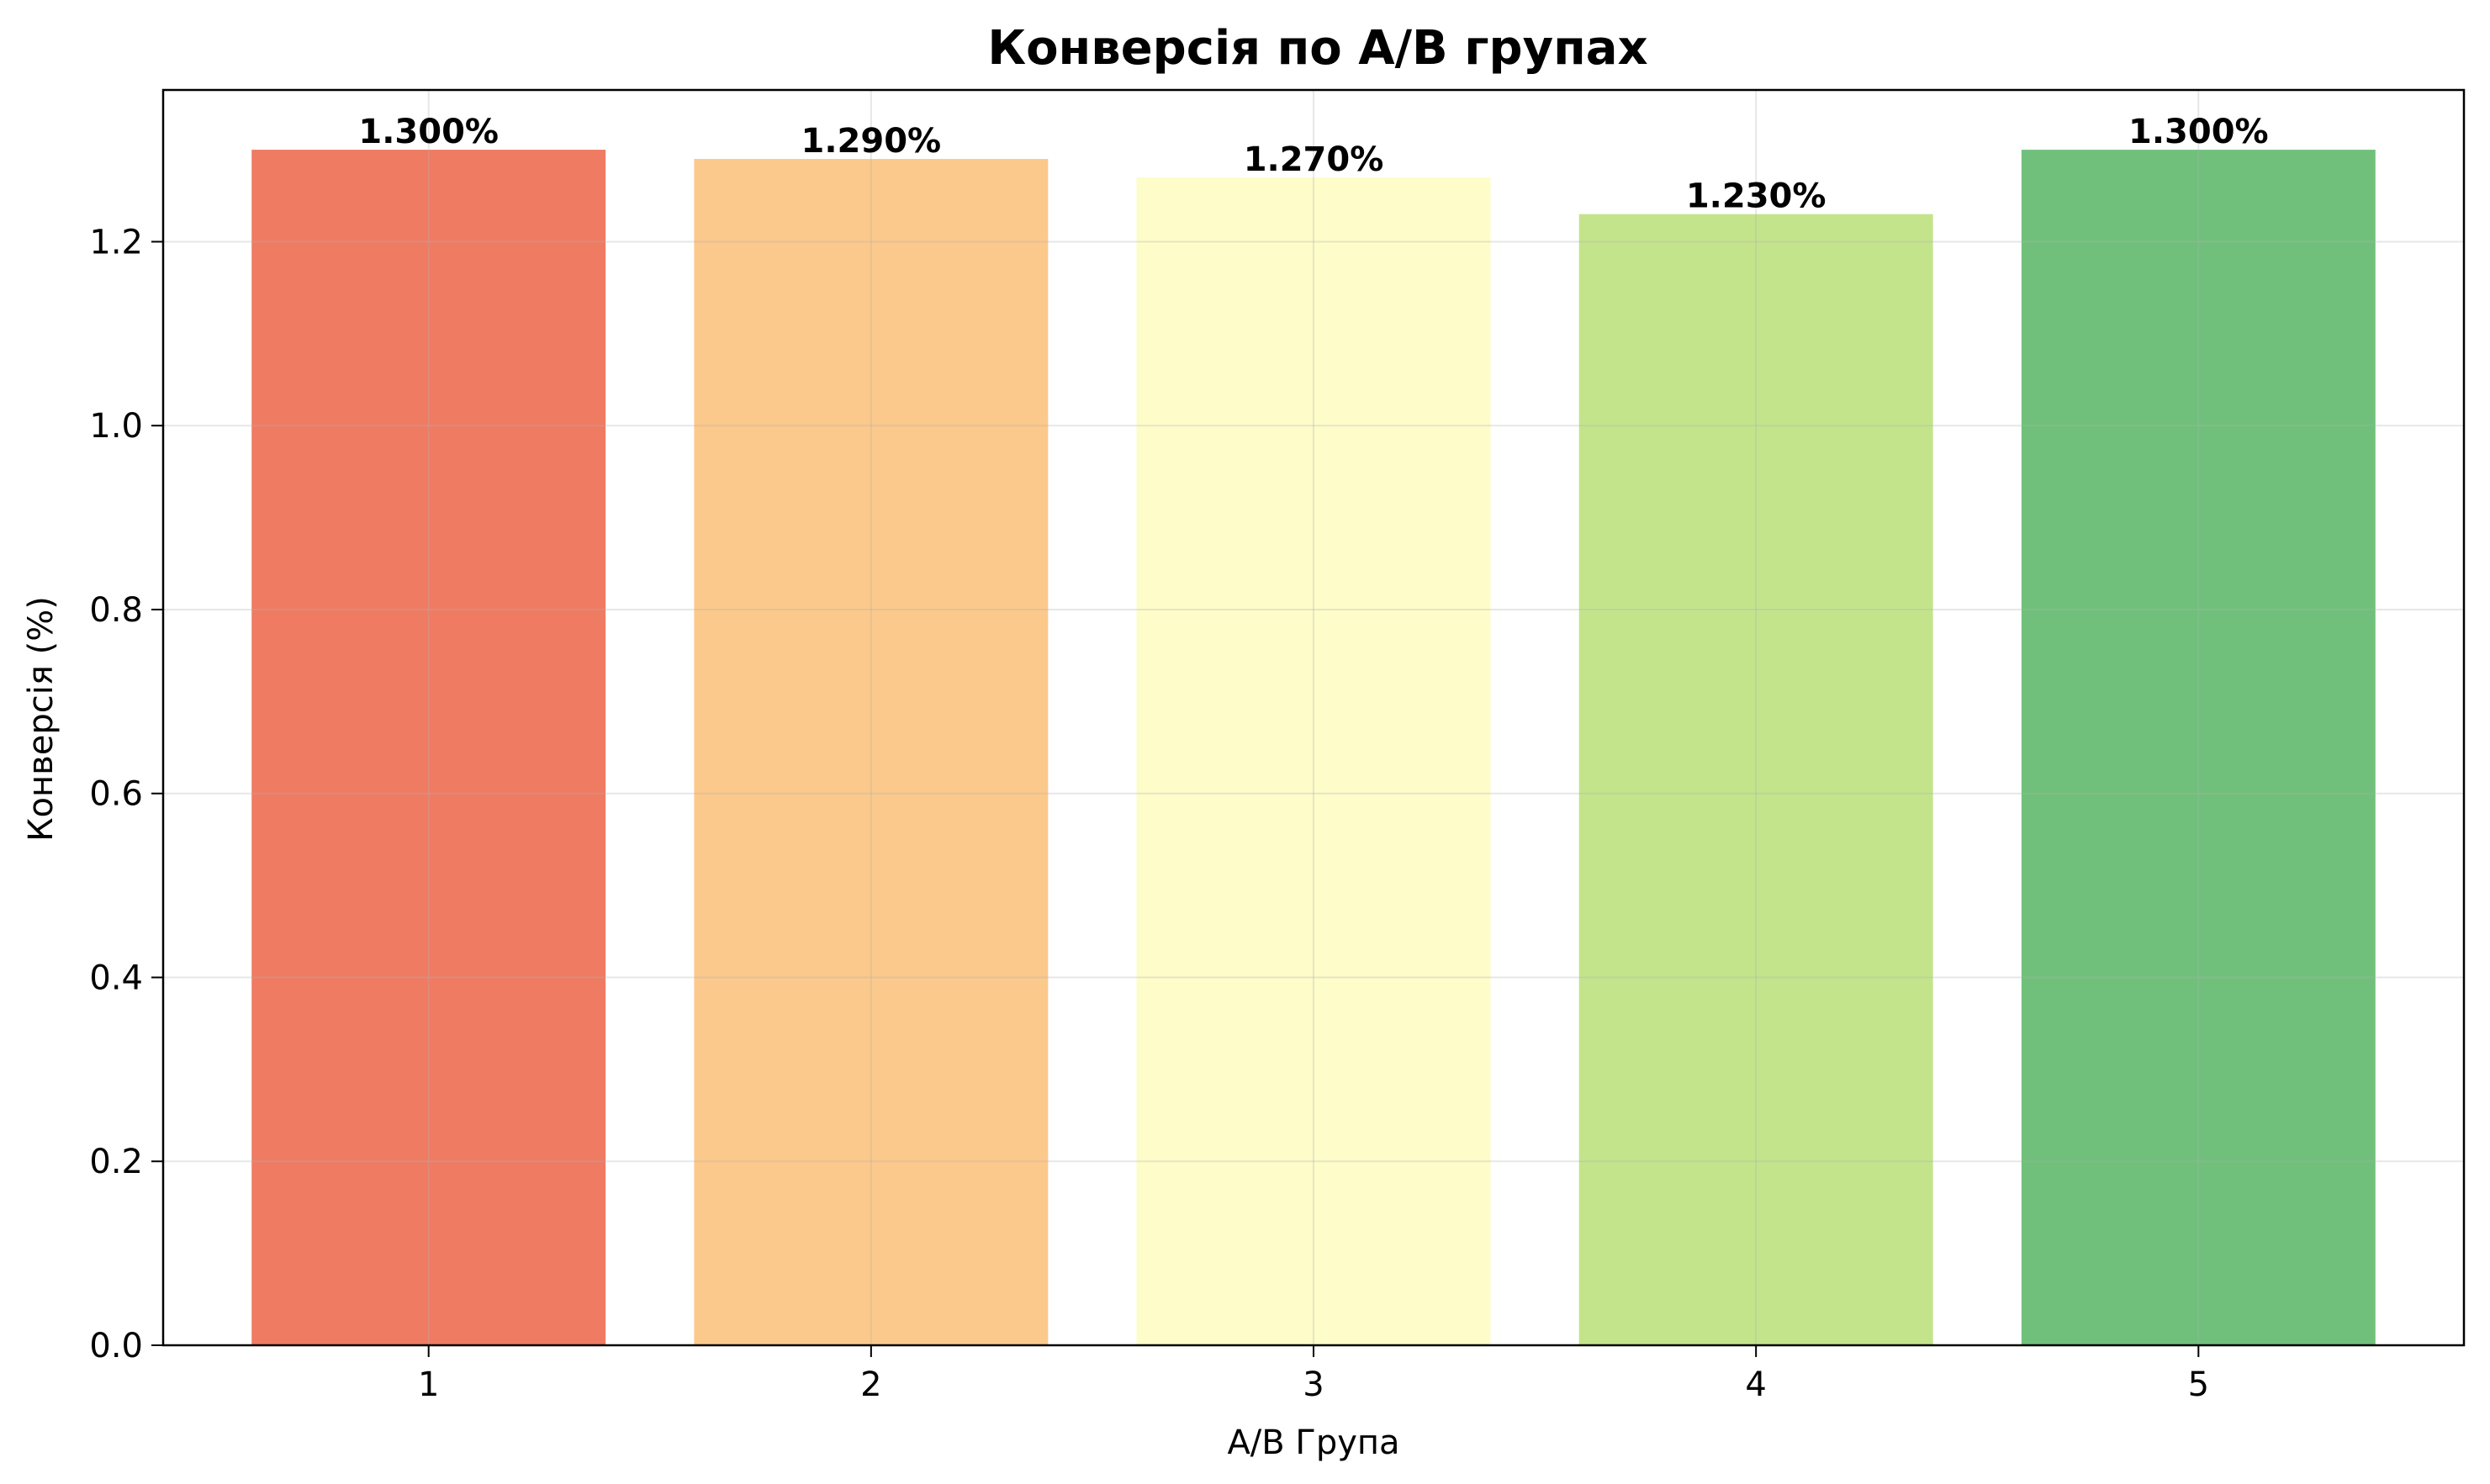 This screenshot has width=2490, height=1484. What do you see at coordinates (116, 426) in the screenshot?
I see `y-tick-label-5: 1.0` at bounding box center [116, 426].